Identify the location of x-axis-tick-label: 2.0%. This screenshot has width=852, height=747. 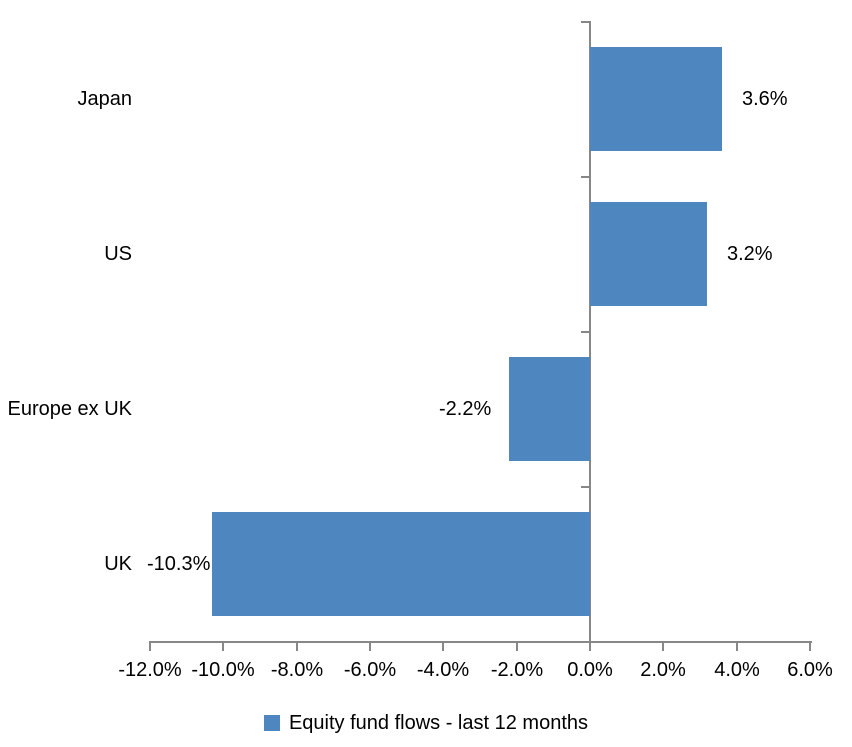
(663, 670).